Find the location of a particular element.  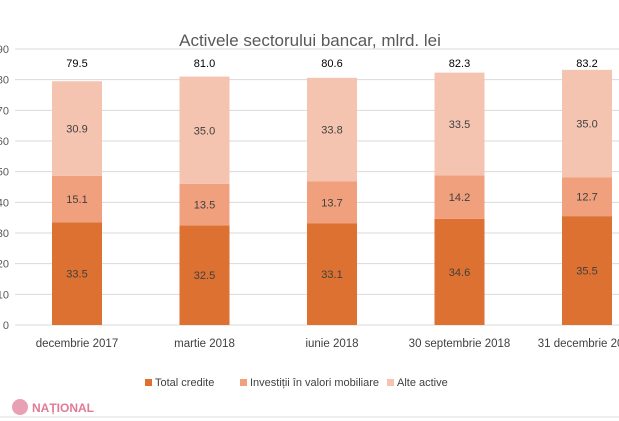

legend-item: Total credite is located at coordinates (179, 383).